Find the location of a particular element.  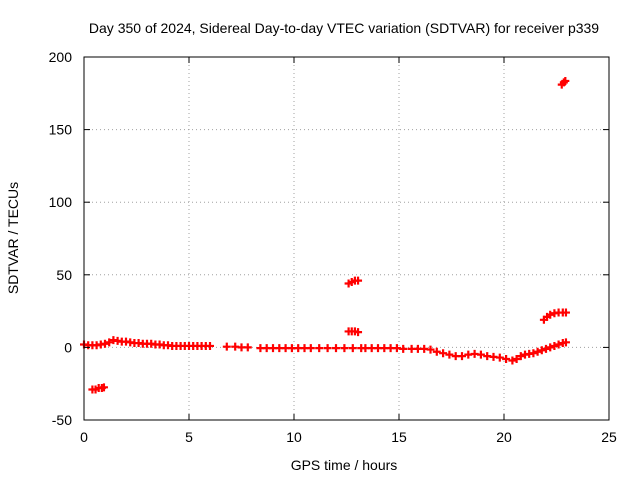

y-tick-label: 150 is located at coordinates (61, 130).